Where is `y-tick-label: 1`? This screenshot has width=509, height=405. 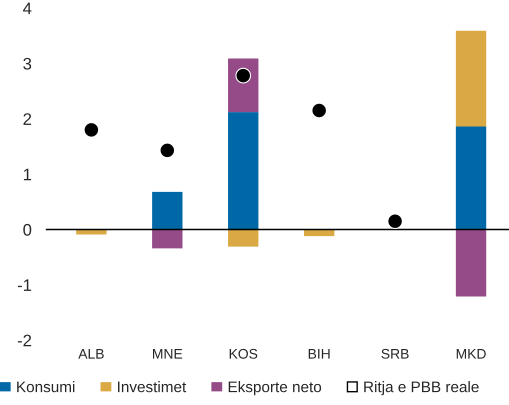 y-tick-label: 1 is located at coordinates (28, 174).